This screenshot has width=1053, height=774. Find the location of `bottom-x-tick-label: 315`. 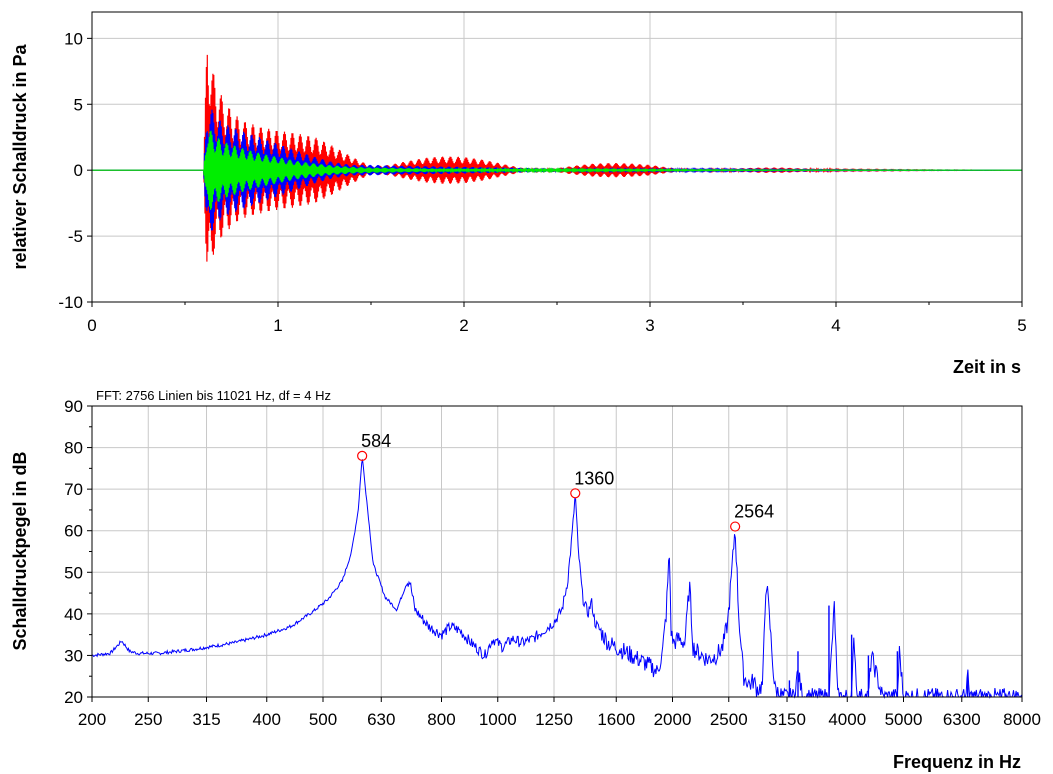

bottom-x-tick-label: 315 is located at coordinates (206, 719).